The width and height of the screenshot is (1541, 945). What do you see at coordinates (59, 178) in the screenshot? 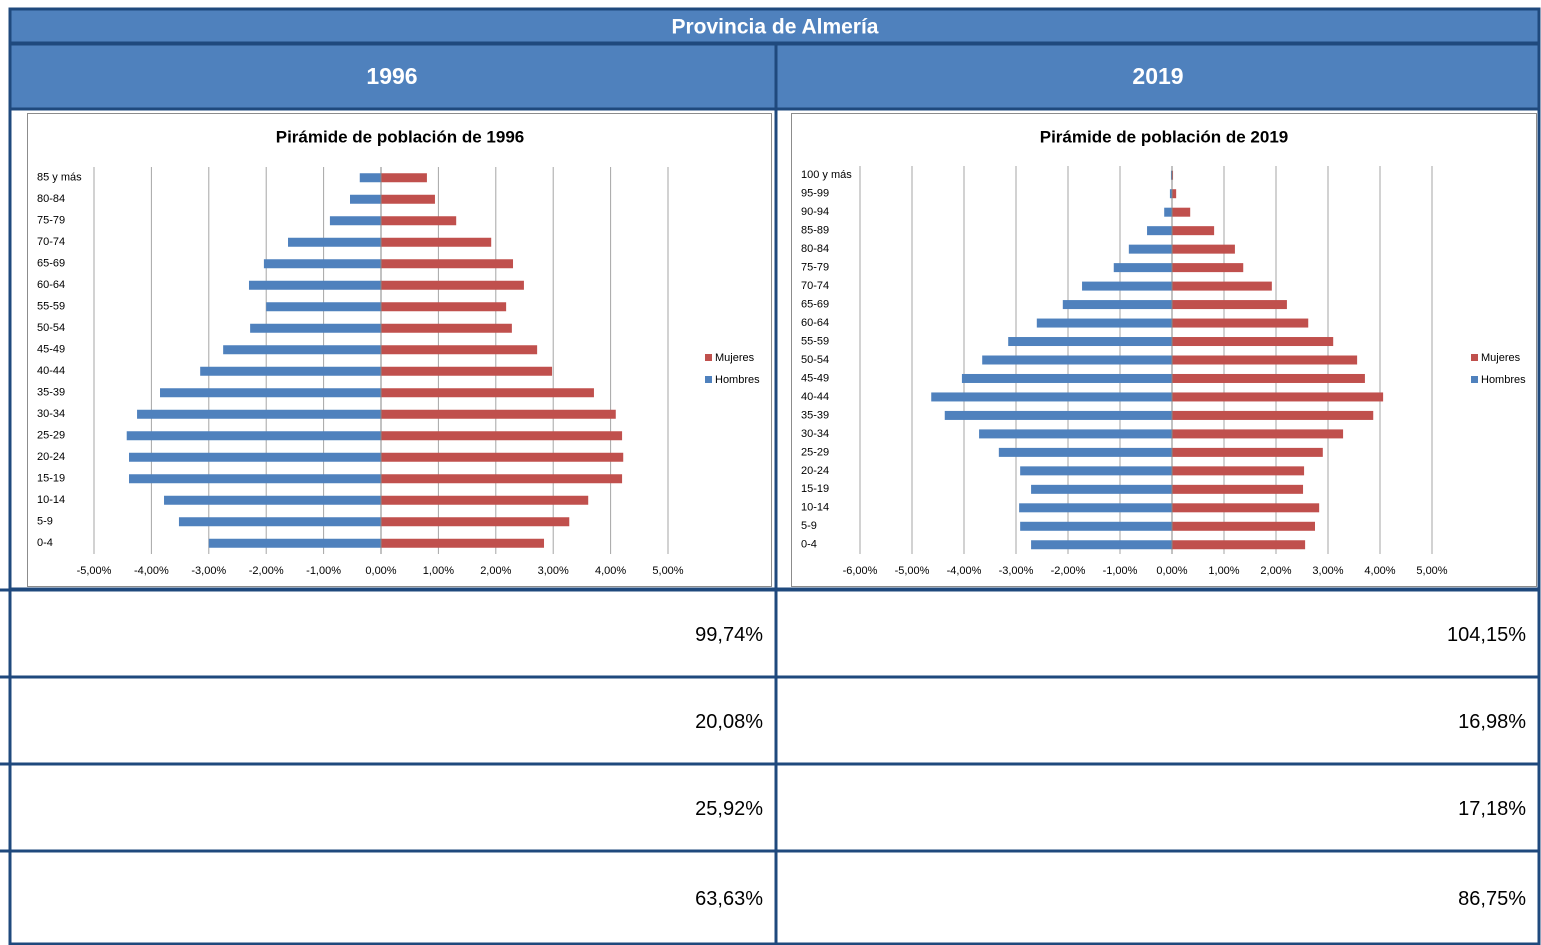
I see `y-tick-label: 85 y más` at bounding box center [59, 178].